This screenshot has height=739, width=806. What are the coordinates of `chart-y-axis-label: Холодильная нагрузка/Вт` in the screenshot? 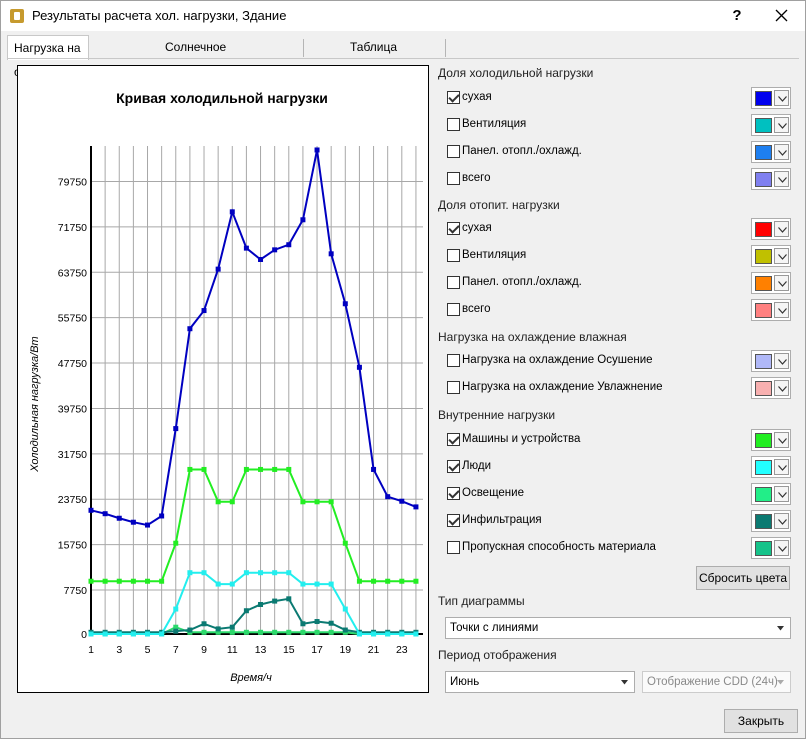 It's located at (35, 404).